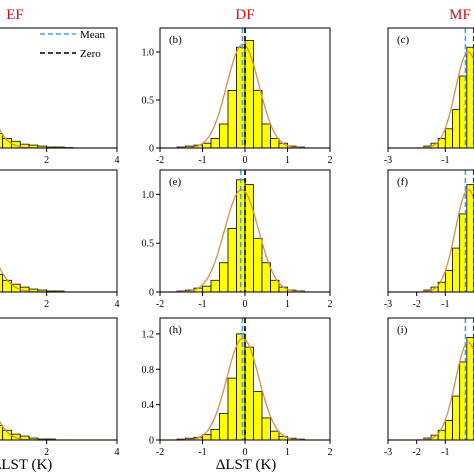 The width and height of the screenshot is (474, 474). I want to click on panel-h: -2 -1 0 1 2 0 0.4 0.8 1.2 (h), so click(237, 387).